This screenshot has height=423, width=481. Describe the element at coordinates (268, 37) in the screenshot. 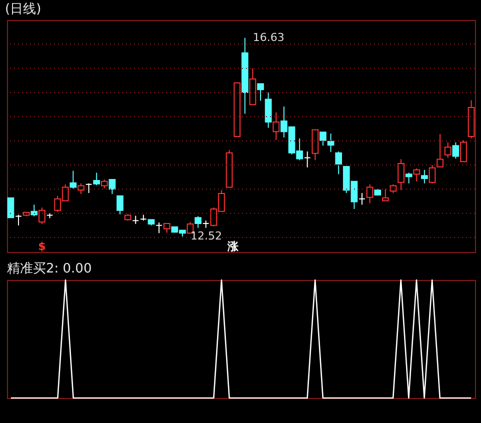

I see `annotation: 16.63` at that location.